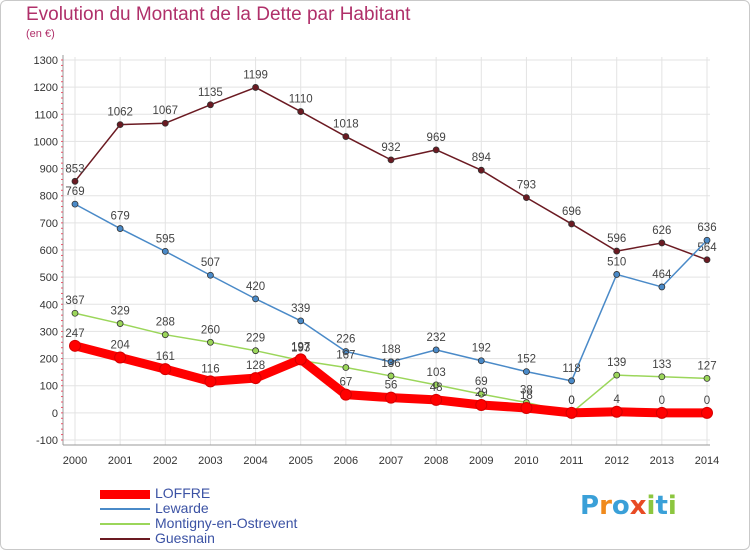 Image resolution: width=750 pixels, height=550 pixels. What do you see at coordinates (49, 170) in the screenshot?
I see `y-tick-label: 900` at bounding box center [49, 170].